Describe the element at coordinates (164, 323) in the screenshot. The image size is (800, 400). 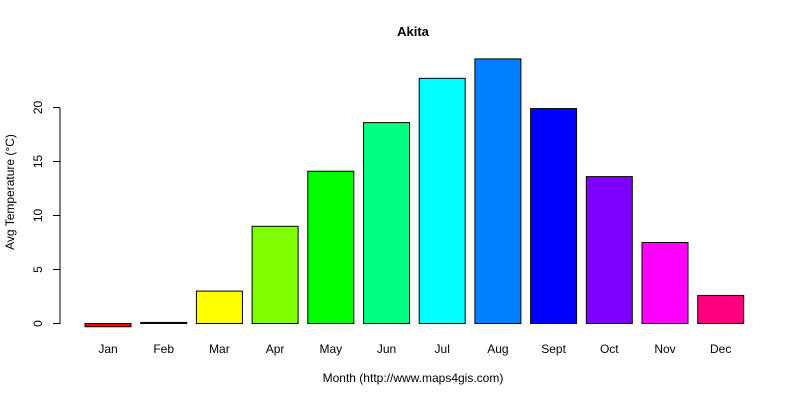
I see `bar-feb` at that location.